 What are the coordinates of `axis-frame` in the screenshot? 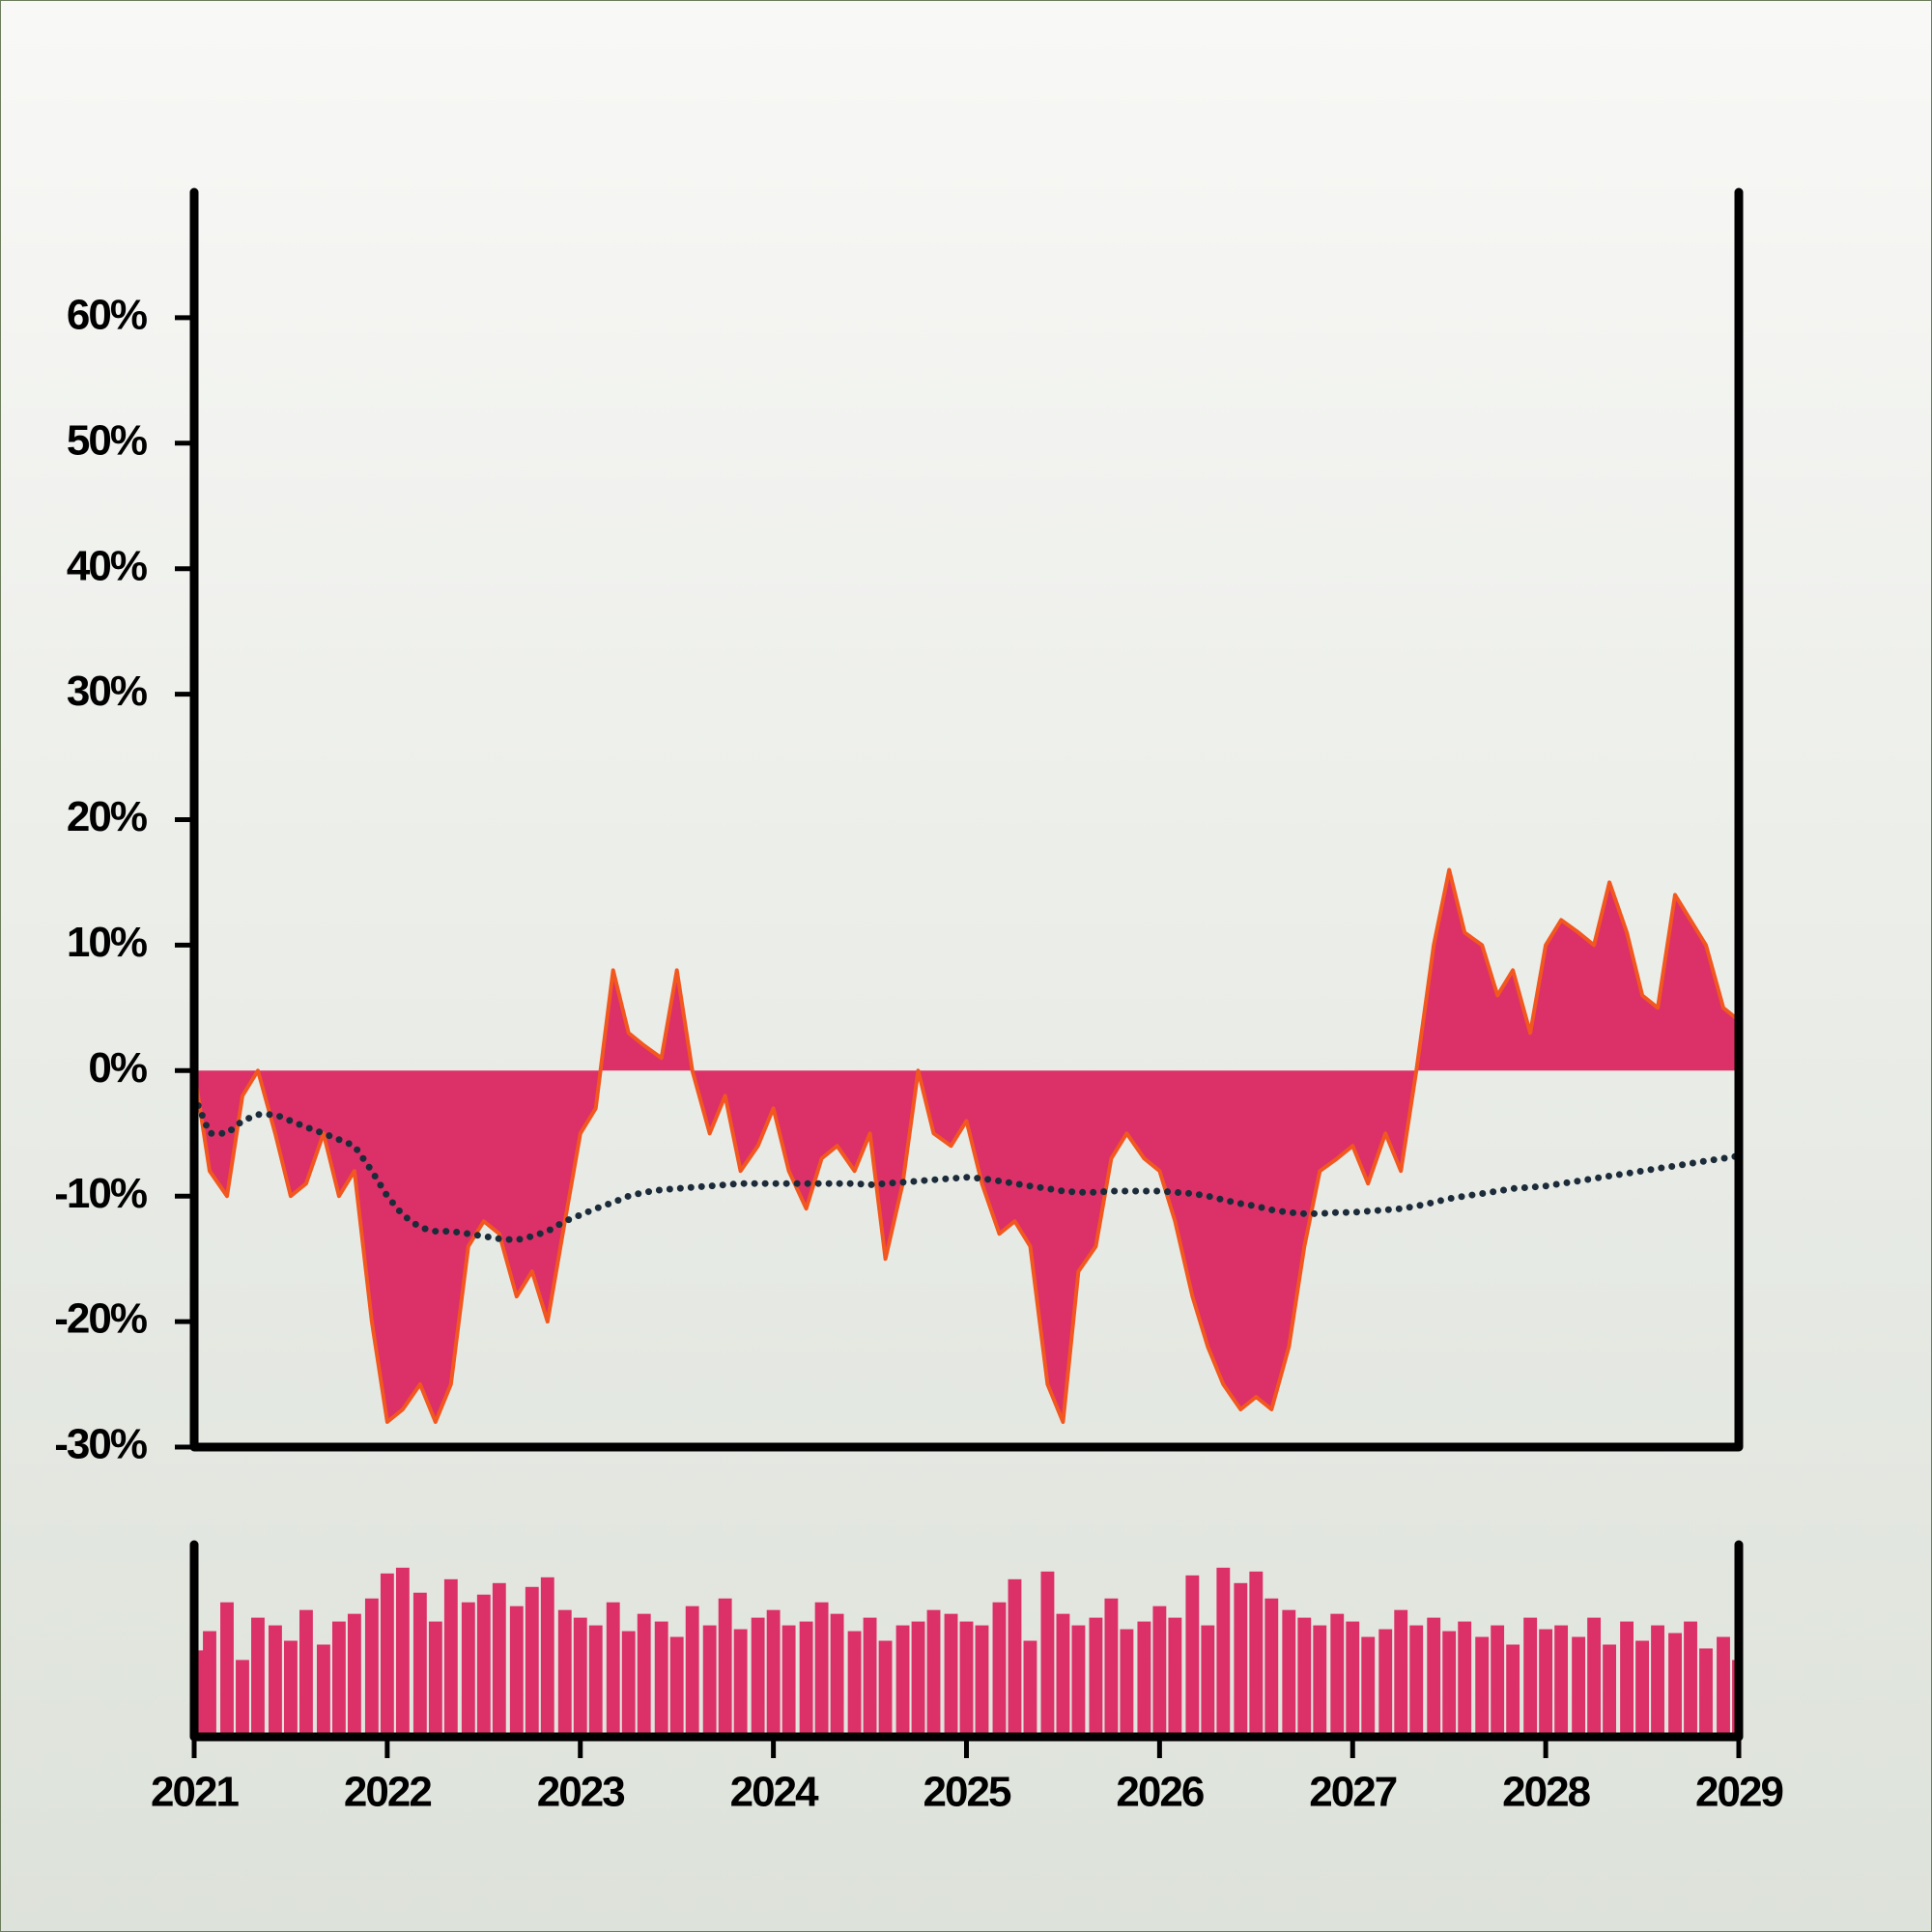 It's located at (966, 1641).